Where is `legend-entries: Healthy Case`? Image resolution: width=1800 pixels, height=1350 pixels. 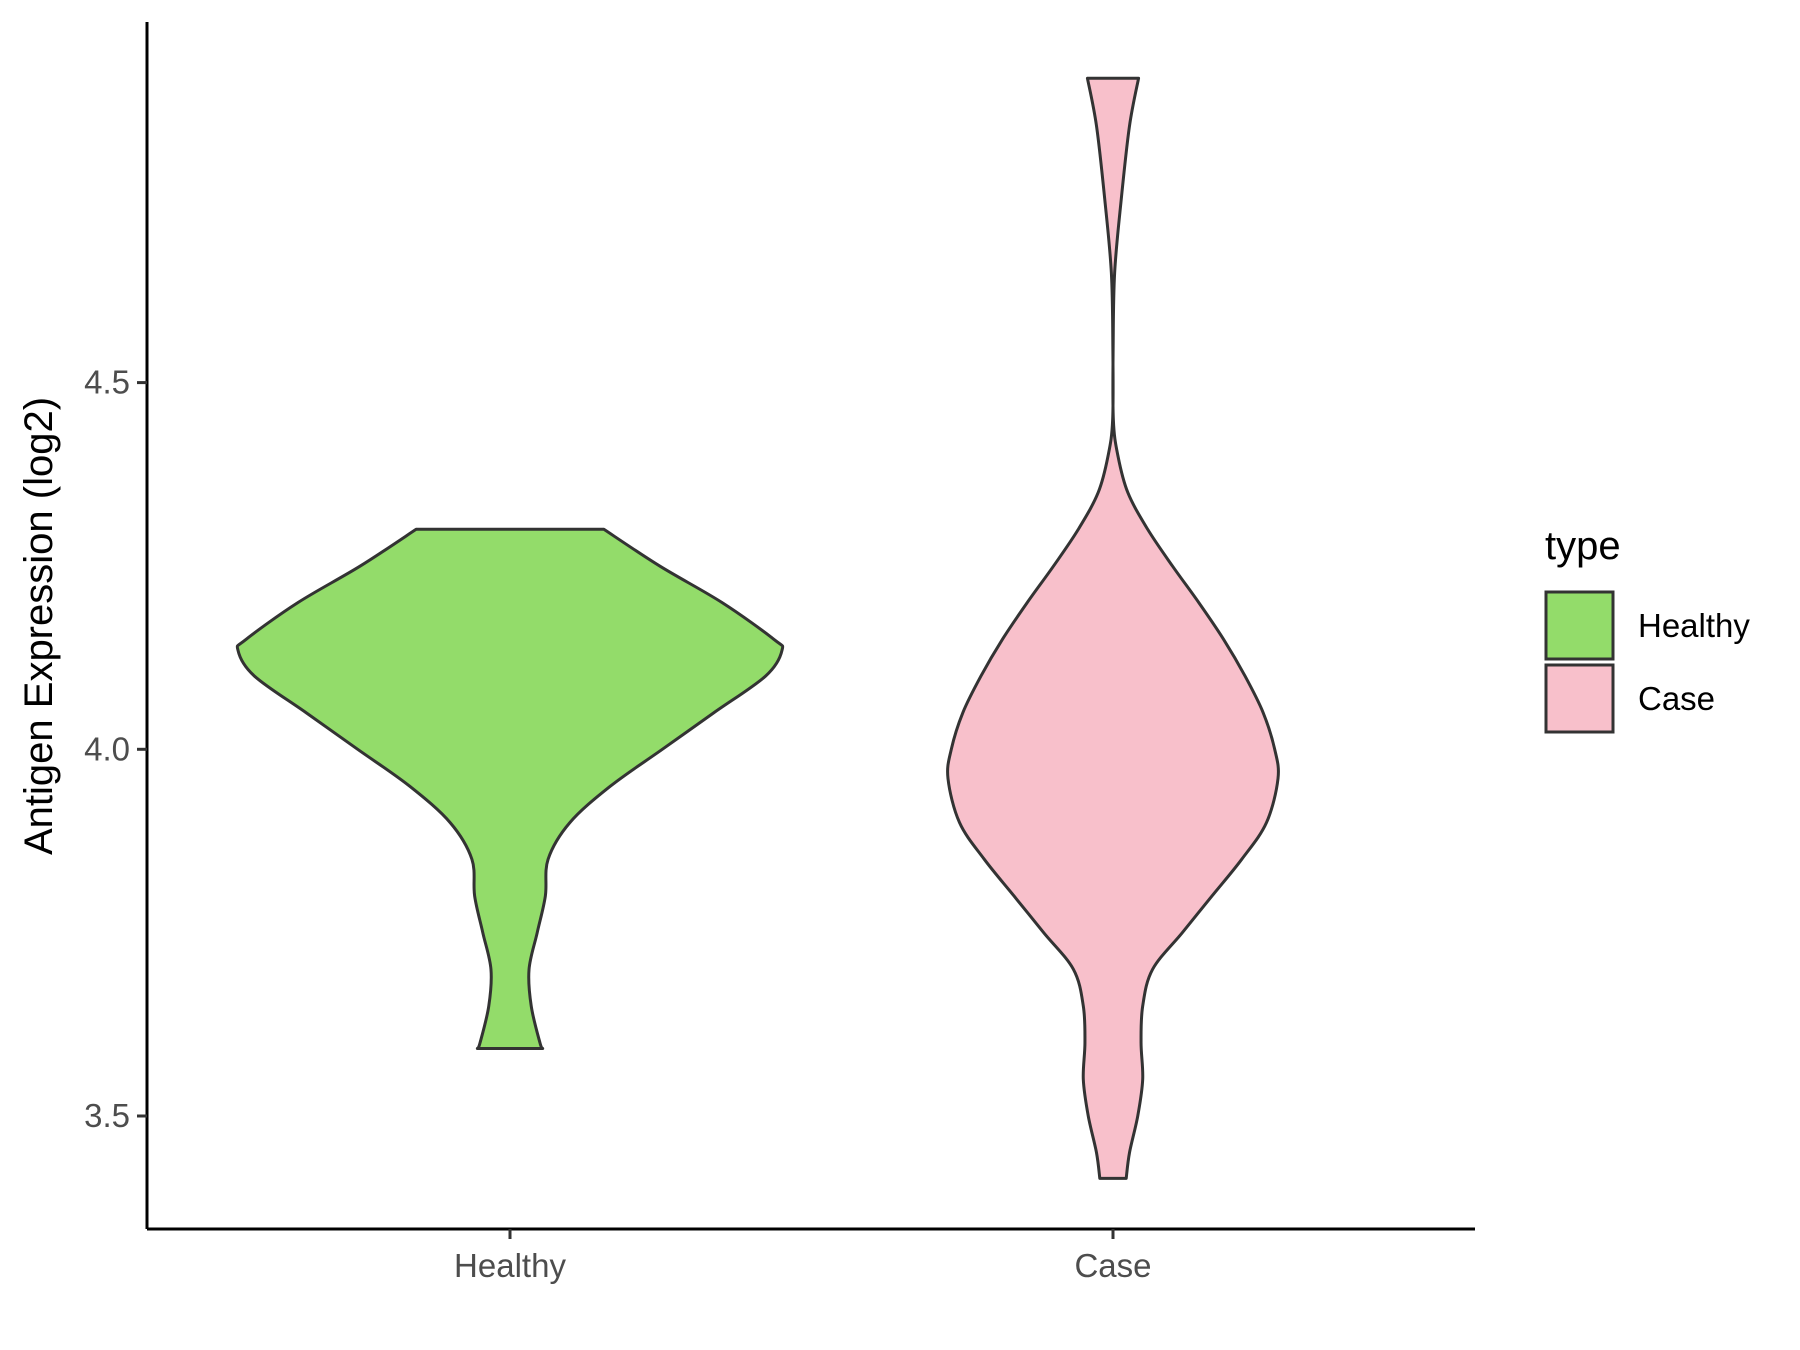 legend-entries: Healthy Case is located at coordinates (1647, 662).